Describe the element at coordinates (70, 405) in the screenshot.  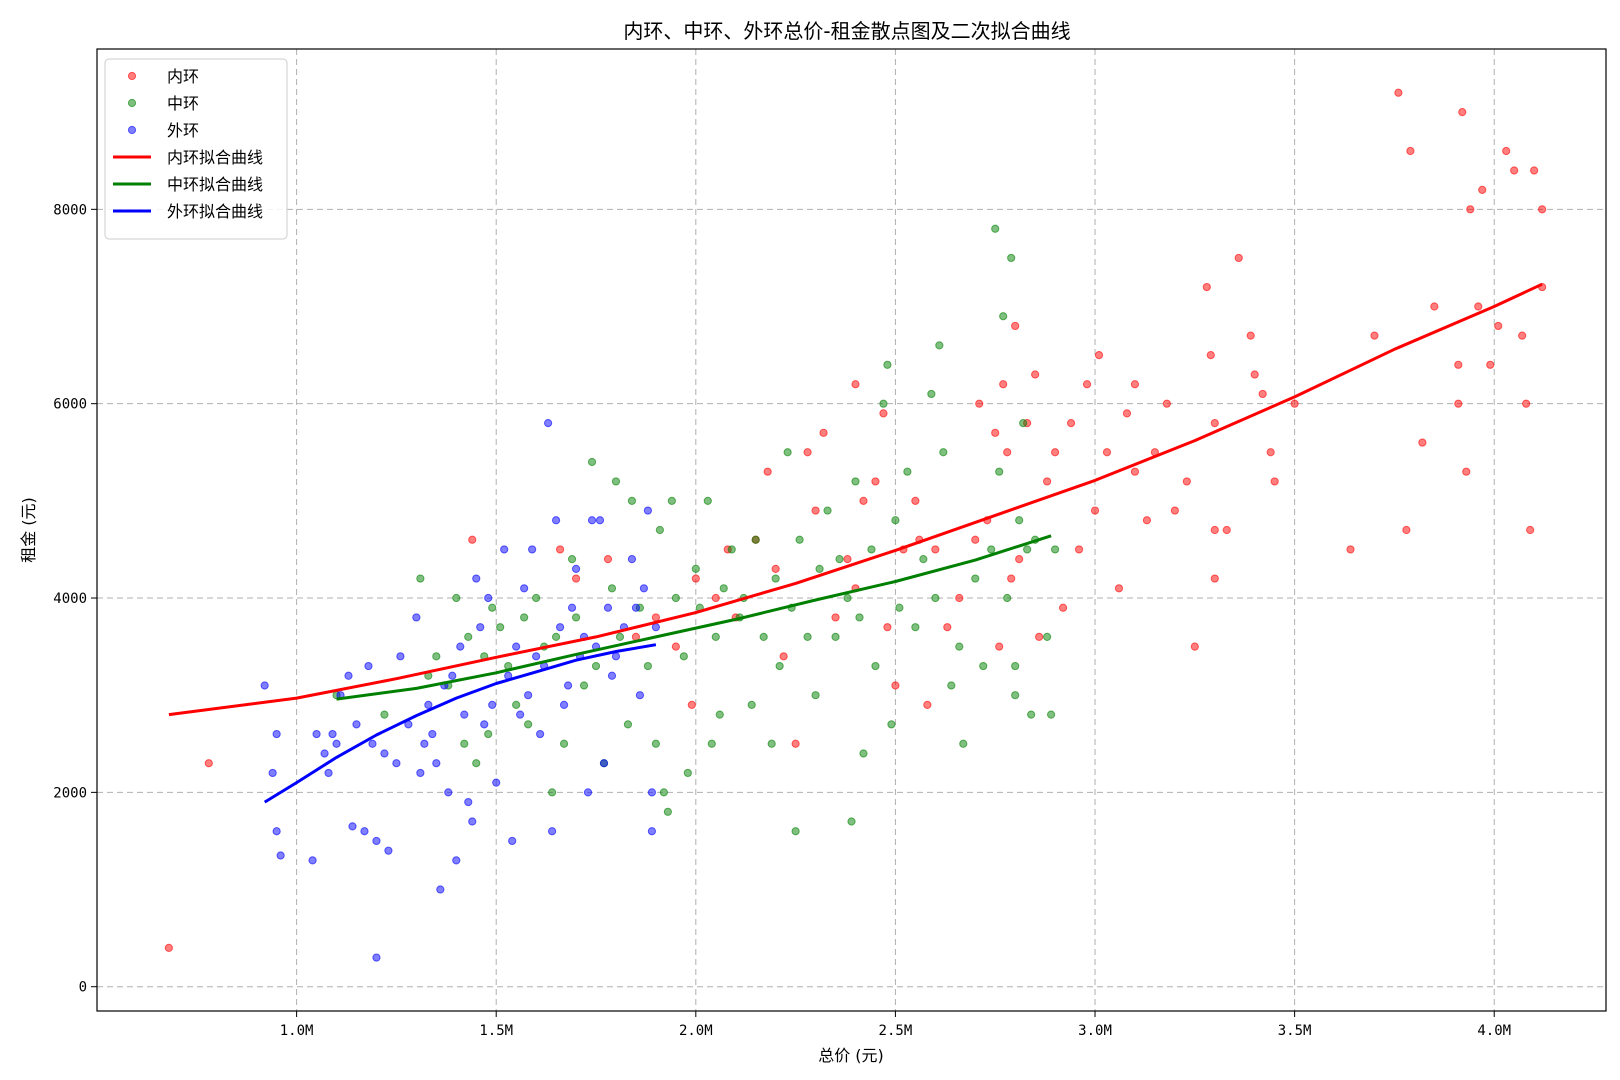
I see `y-tick-label: 6000` at that location.